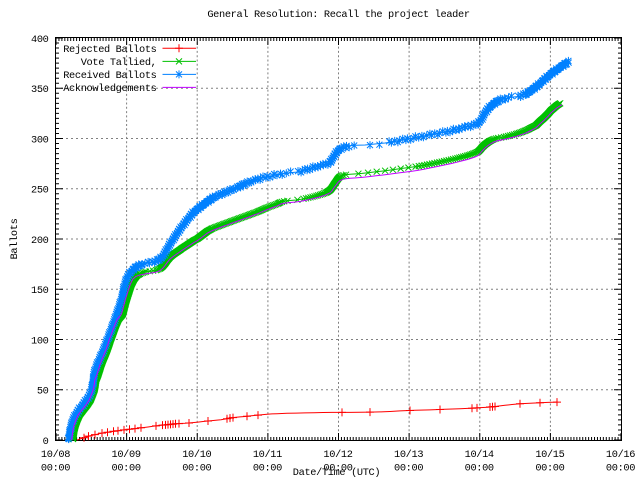 Image resolution: width=640 pixels, height=480 pixels. Describe the element at coordinates (40, 40) in the screenshot. I see `svg-text: 400` at that location.